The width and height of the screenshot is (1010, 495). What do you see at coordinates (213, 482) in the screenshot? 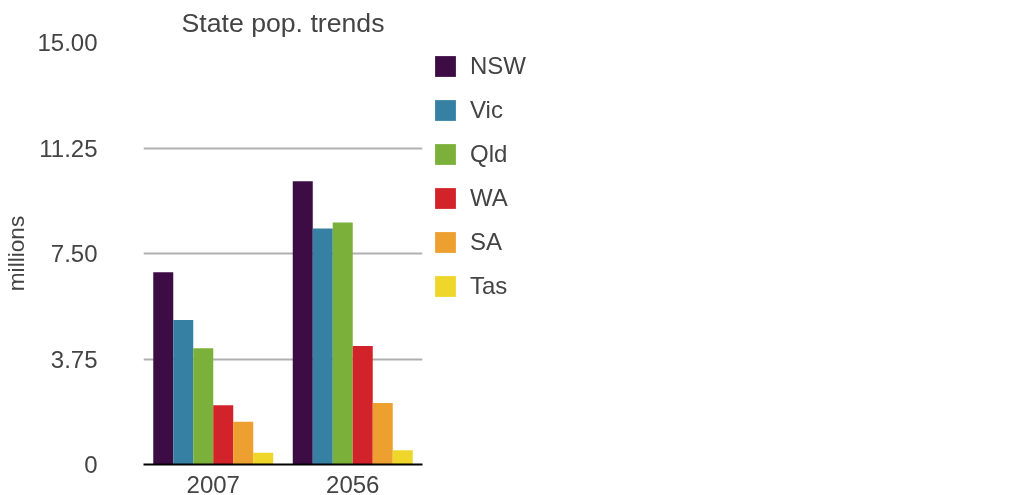
I see `x-tick-label: 2007` at bounding box center [213, 482].